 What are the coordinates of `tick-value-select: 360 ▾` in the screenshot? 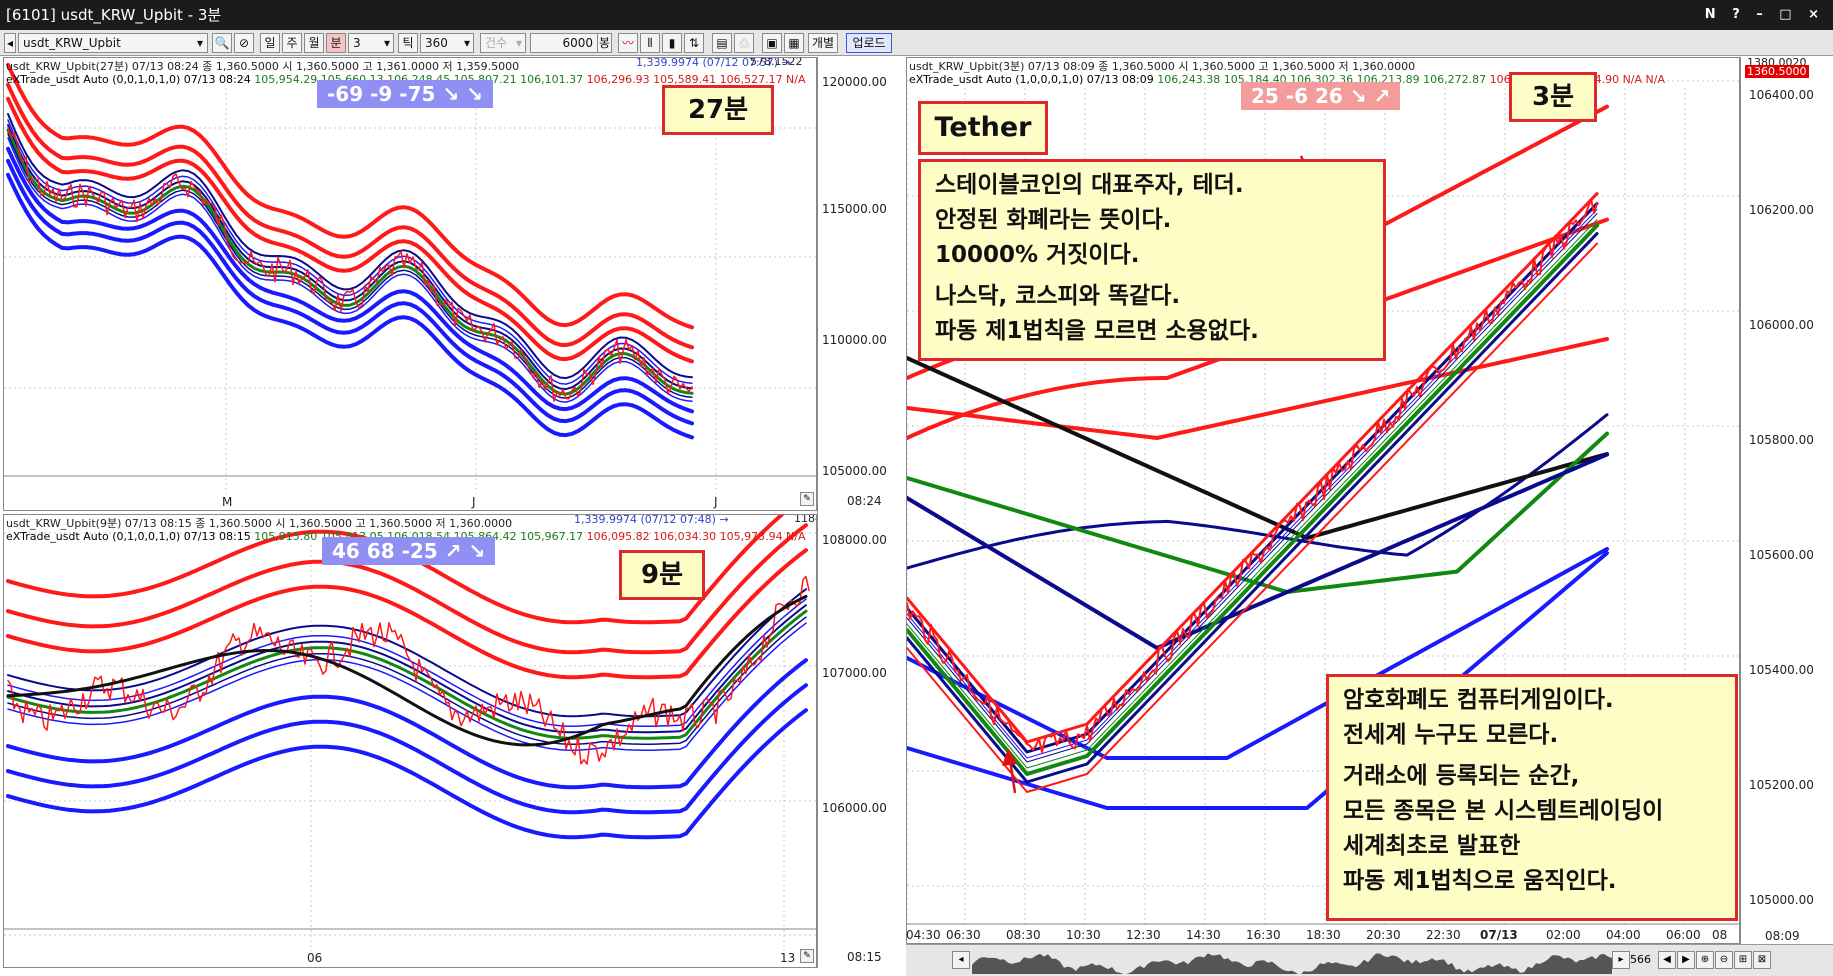 It's located at (447, 43).